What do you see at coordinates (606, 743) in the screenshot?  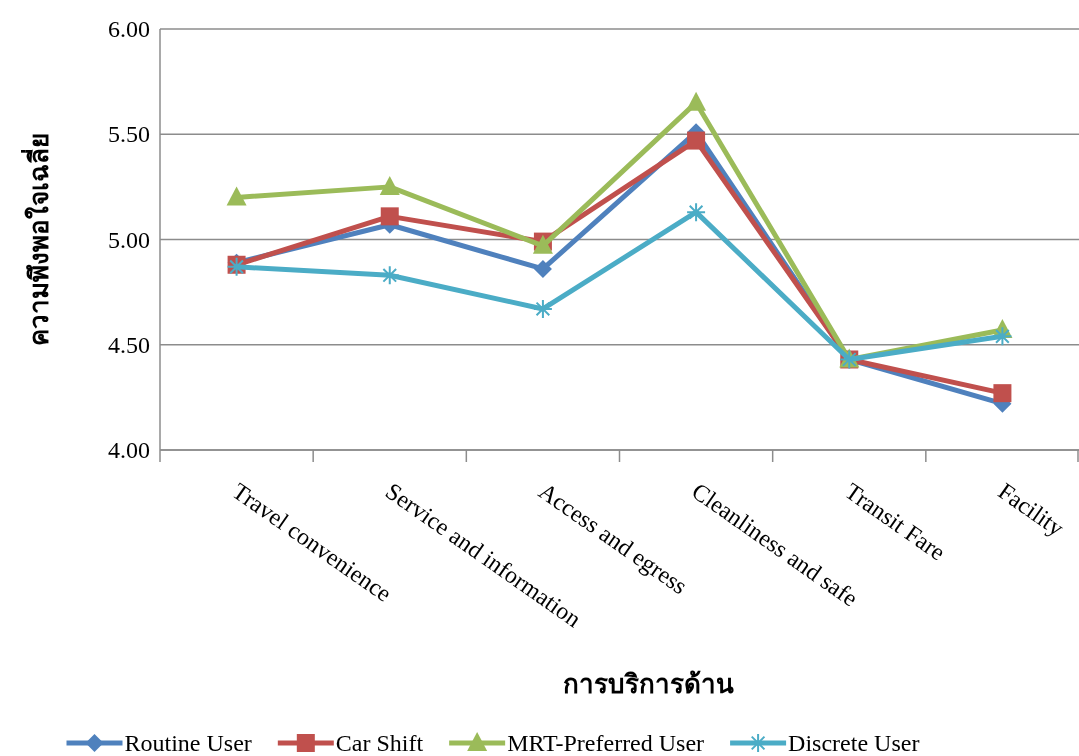 I see `legend-label: MRT-Preferred User` at bounding box center [606, 743].